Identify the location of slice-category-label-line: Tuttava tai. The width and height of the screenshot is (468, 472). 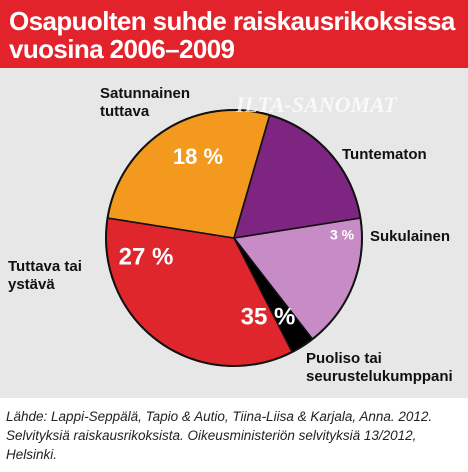
(45, 266).